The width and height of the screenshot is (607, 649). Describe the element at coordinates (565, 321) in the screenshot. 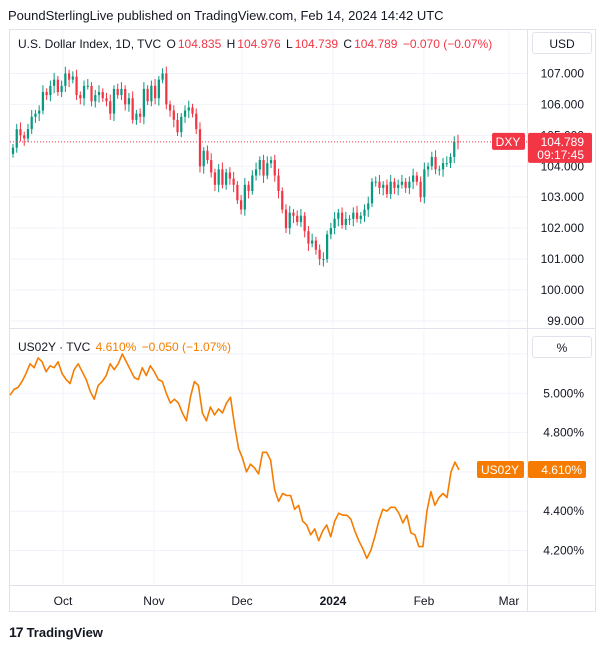

I see `dxy-y-tick-label: 99.000` at that location.